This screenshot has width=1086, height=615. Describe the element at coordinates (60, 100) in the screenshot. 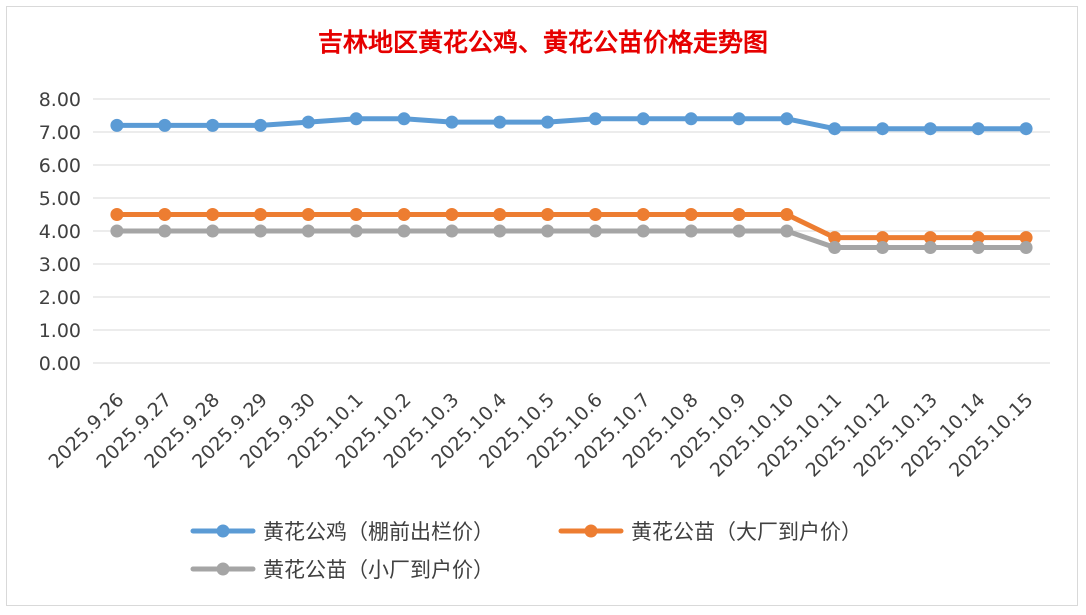

I see `y-tick-label: 8.00` at that location.